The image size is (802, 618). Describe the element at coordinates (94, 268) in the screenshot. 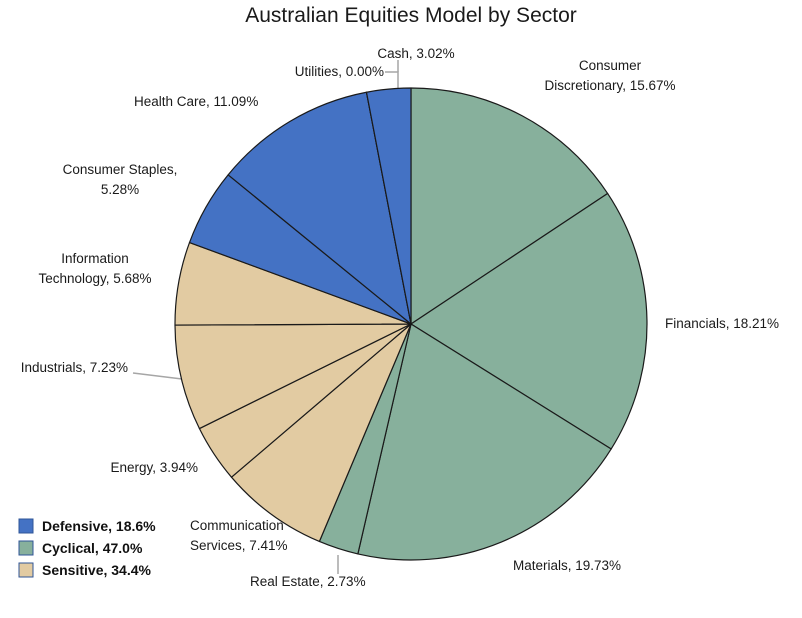

I see `slice-label-information-technology: Information Technology, 5.68%` at that location.